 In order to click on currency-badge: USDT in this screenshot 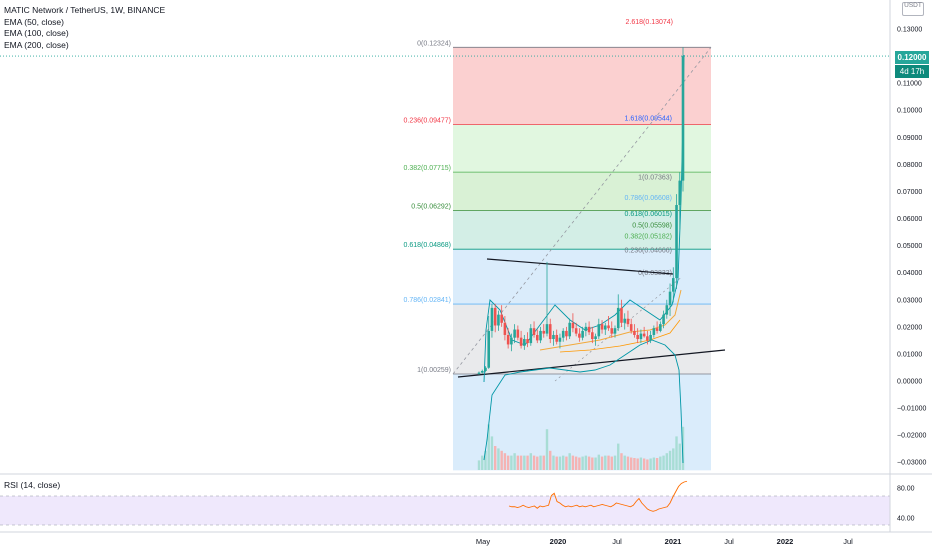, I will do `click(913, 9)`.